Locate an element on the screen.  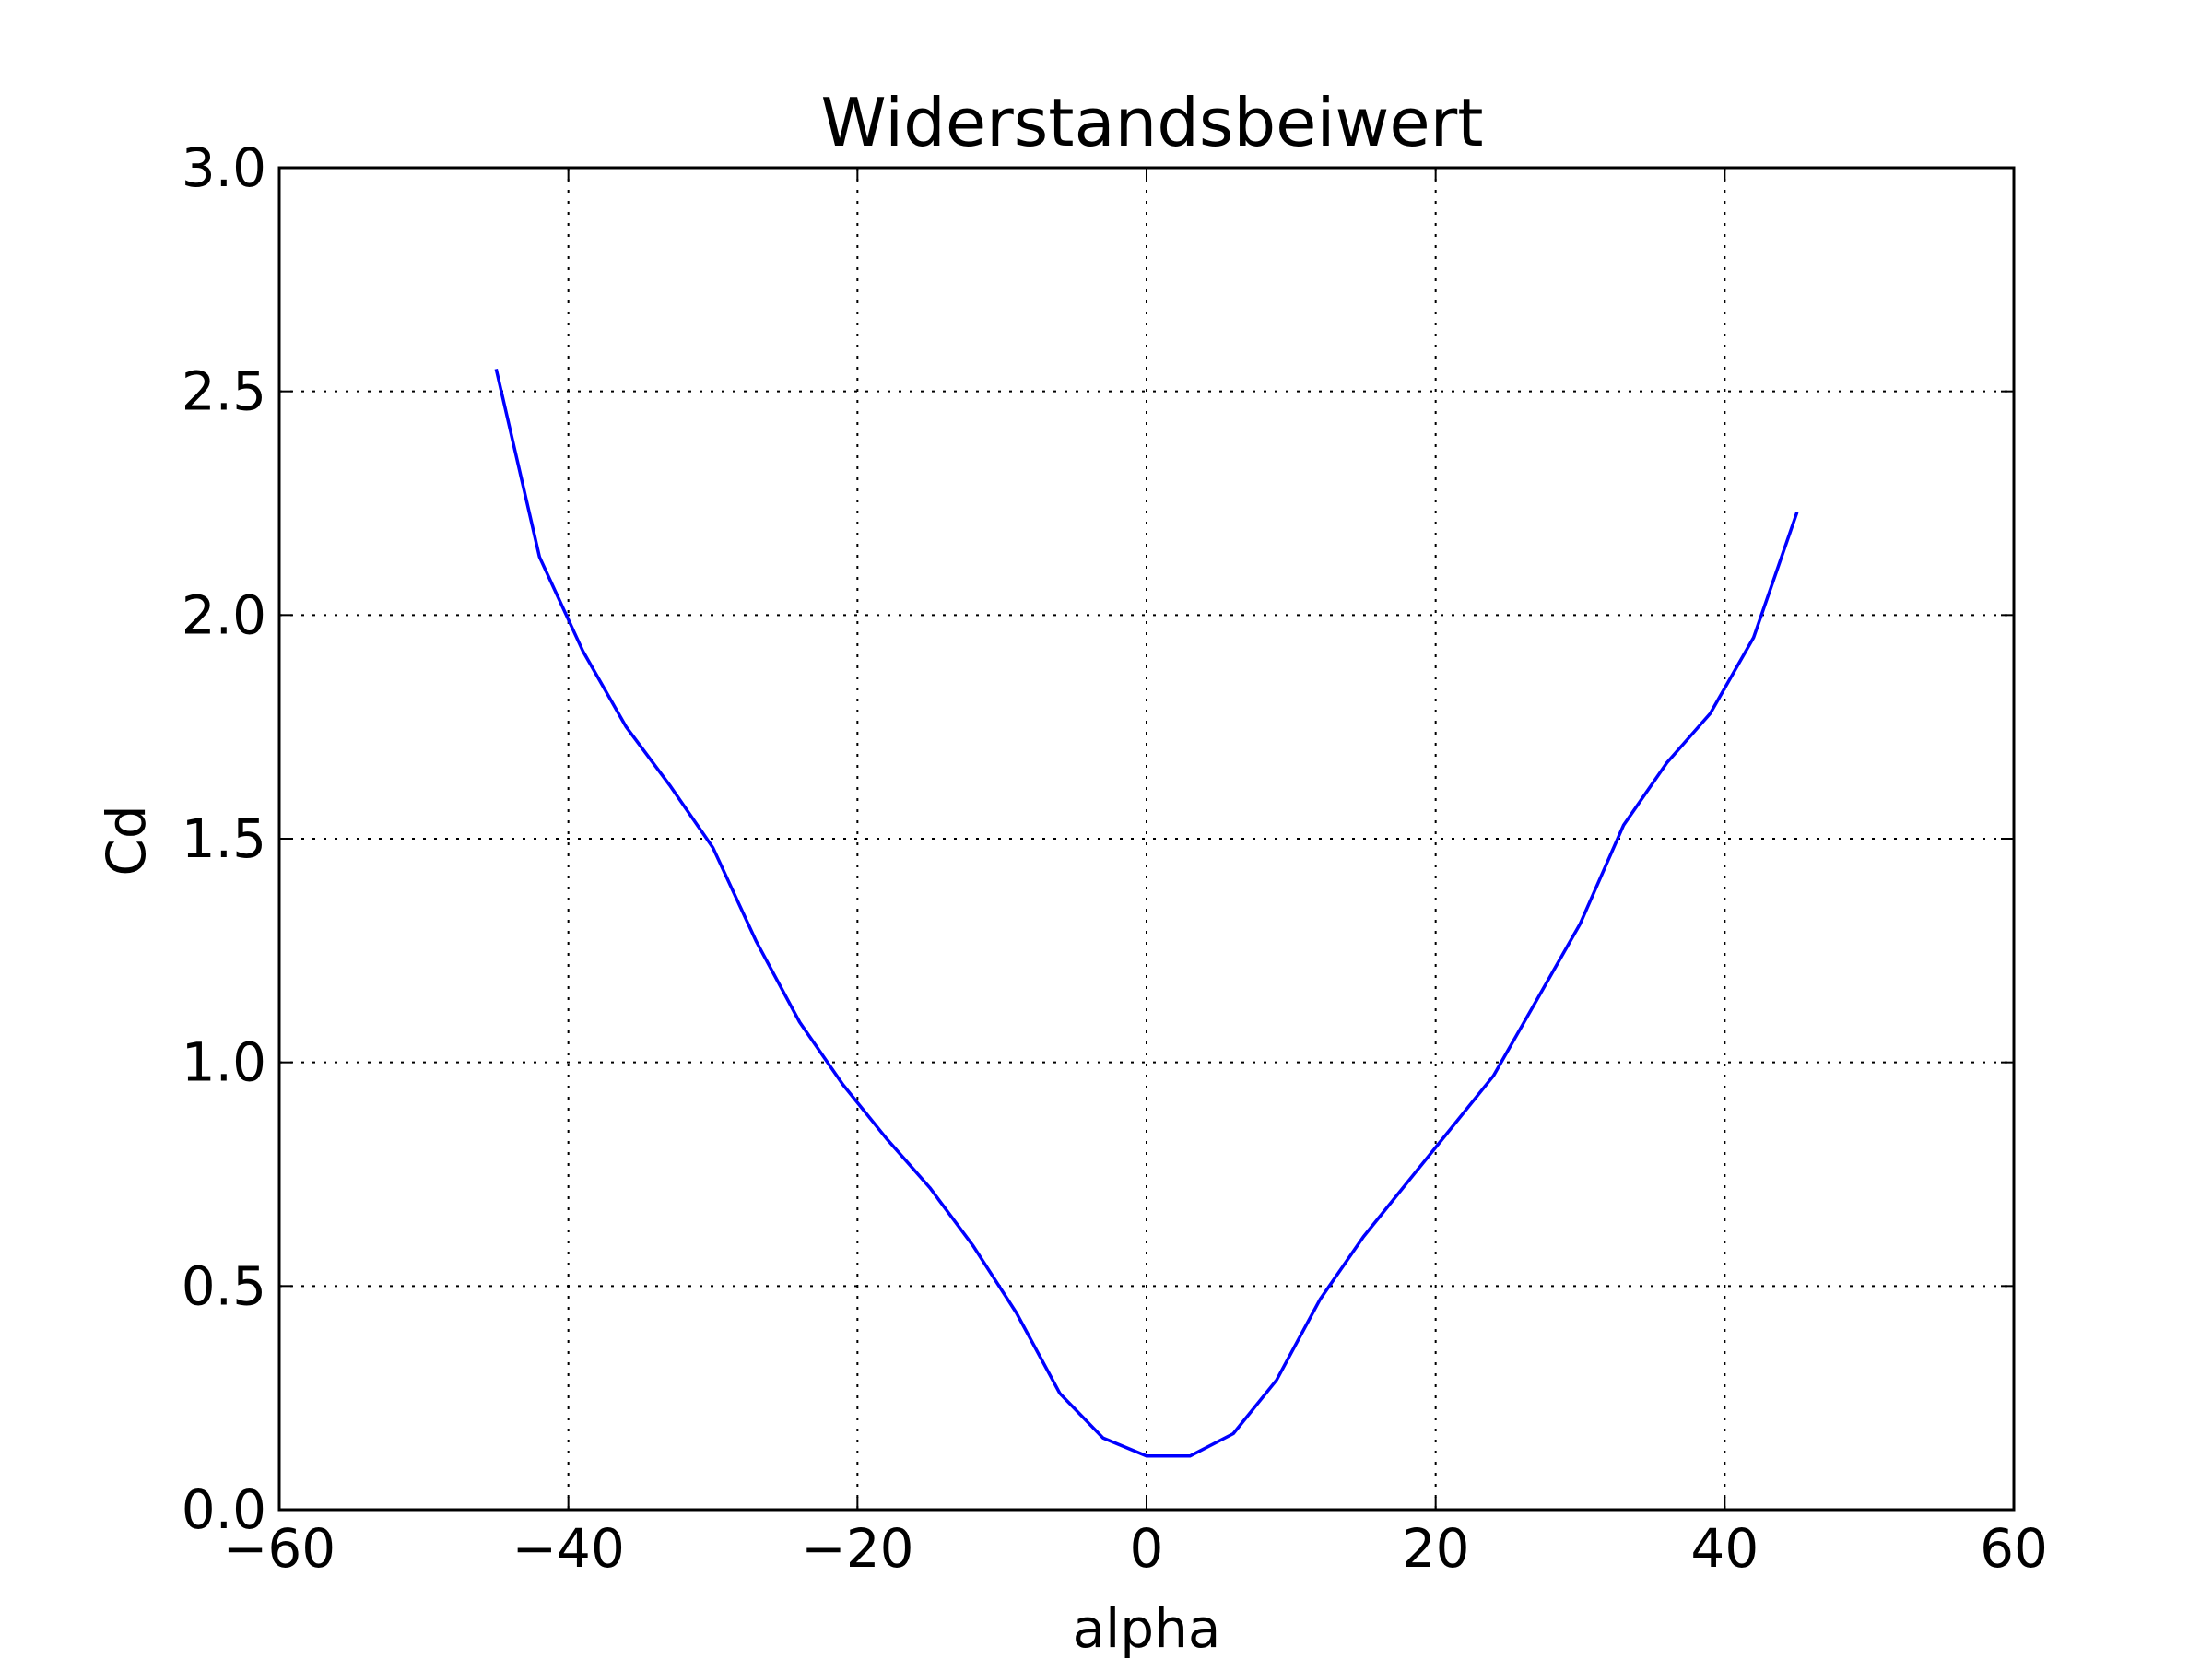
y-tick-label: 1.0 is located at coordinates (224, 1062).